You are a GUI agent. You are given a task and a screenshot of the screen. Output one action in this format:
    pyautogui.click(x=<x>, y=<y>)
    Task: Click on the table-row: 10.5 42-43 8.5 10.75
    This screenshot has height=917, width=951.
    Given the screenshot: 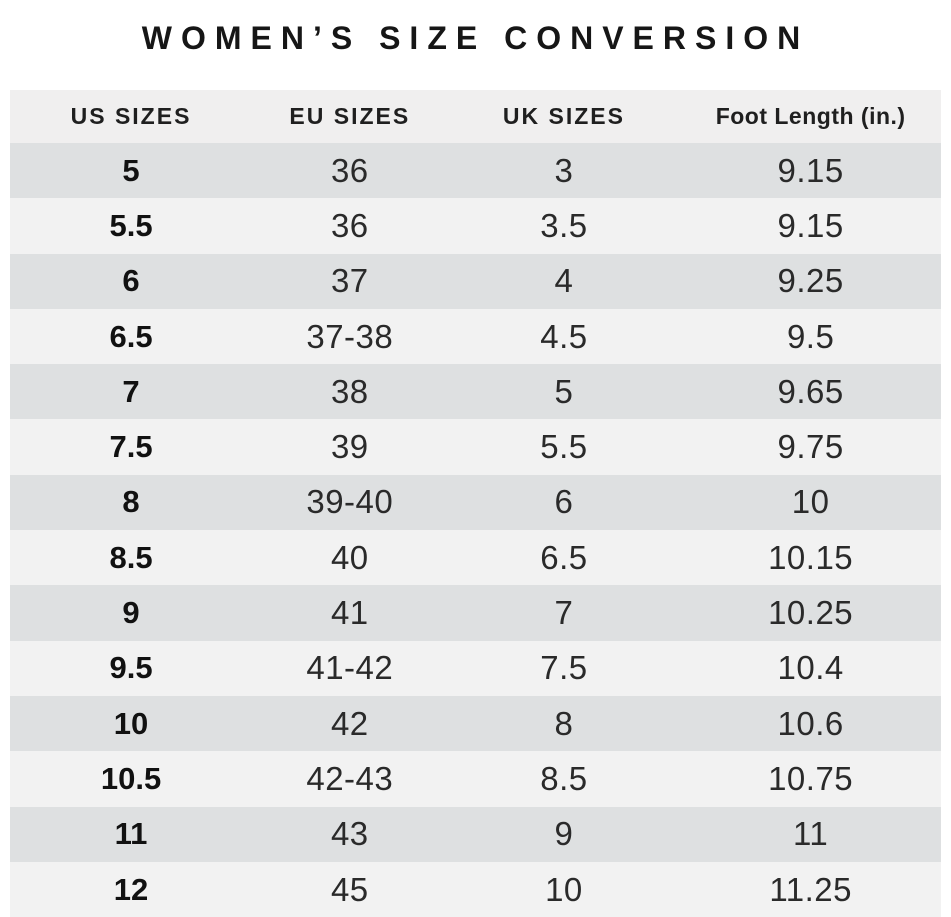 What is the action you would take?
    pyautogui.click(x=475, y=779)
    